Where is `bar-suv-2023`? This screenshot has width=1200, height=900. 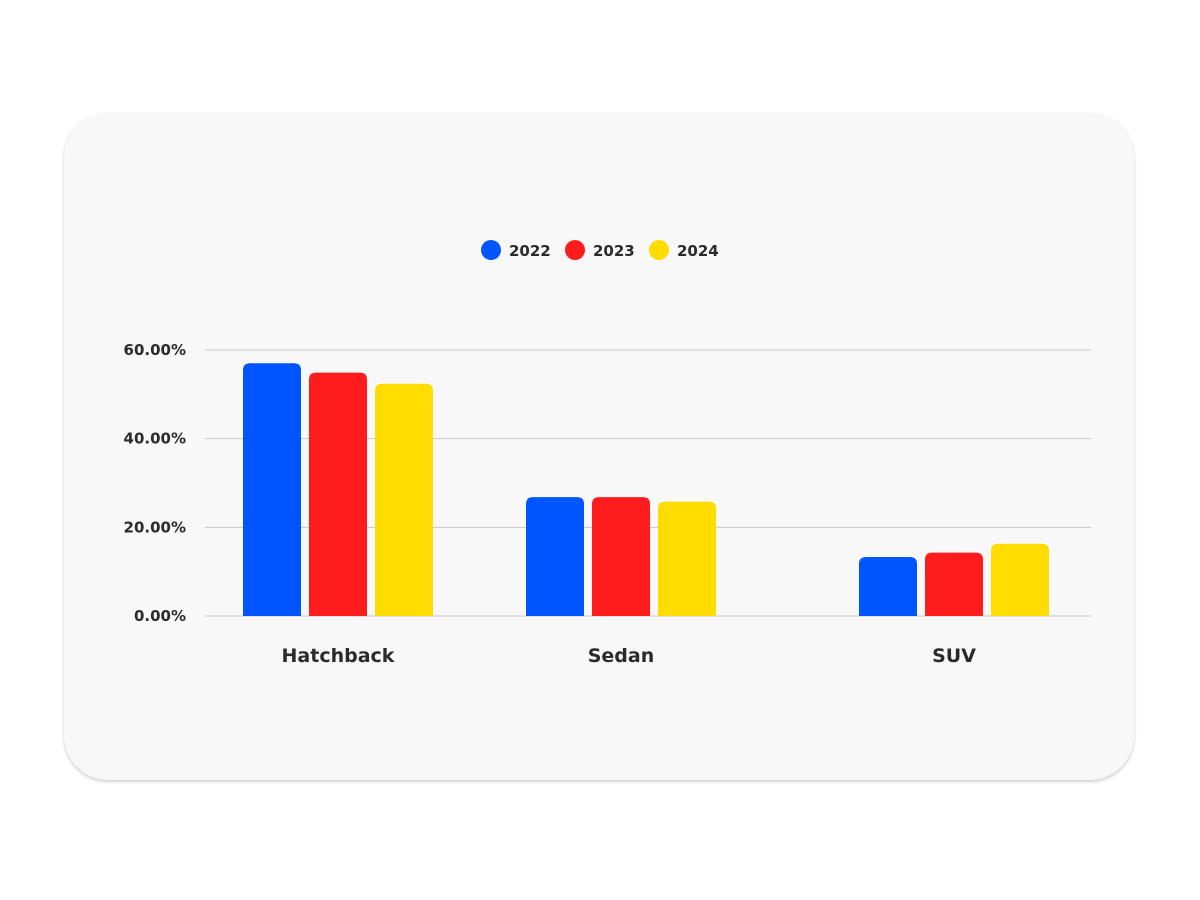 bar-suv-2023 is located at coordinates (954, 584).